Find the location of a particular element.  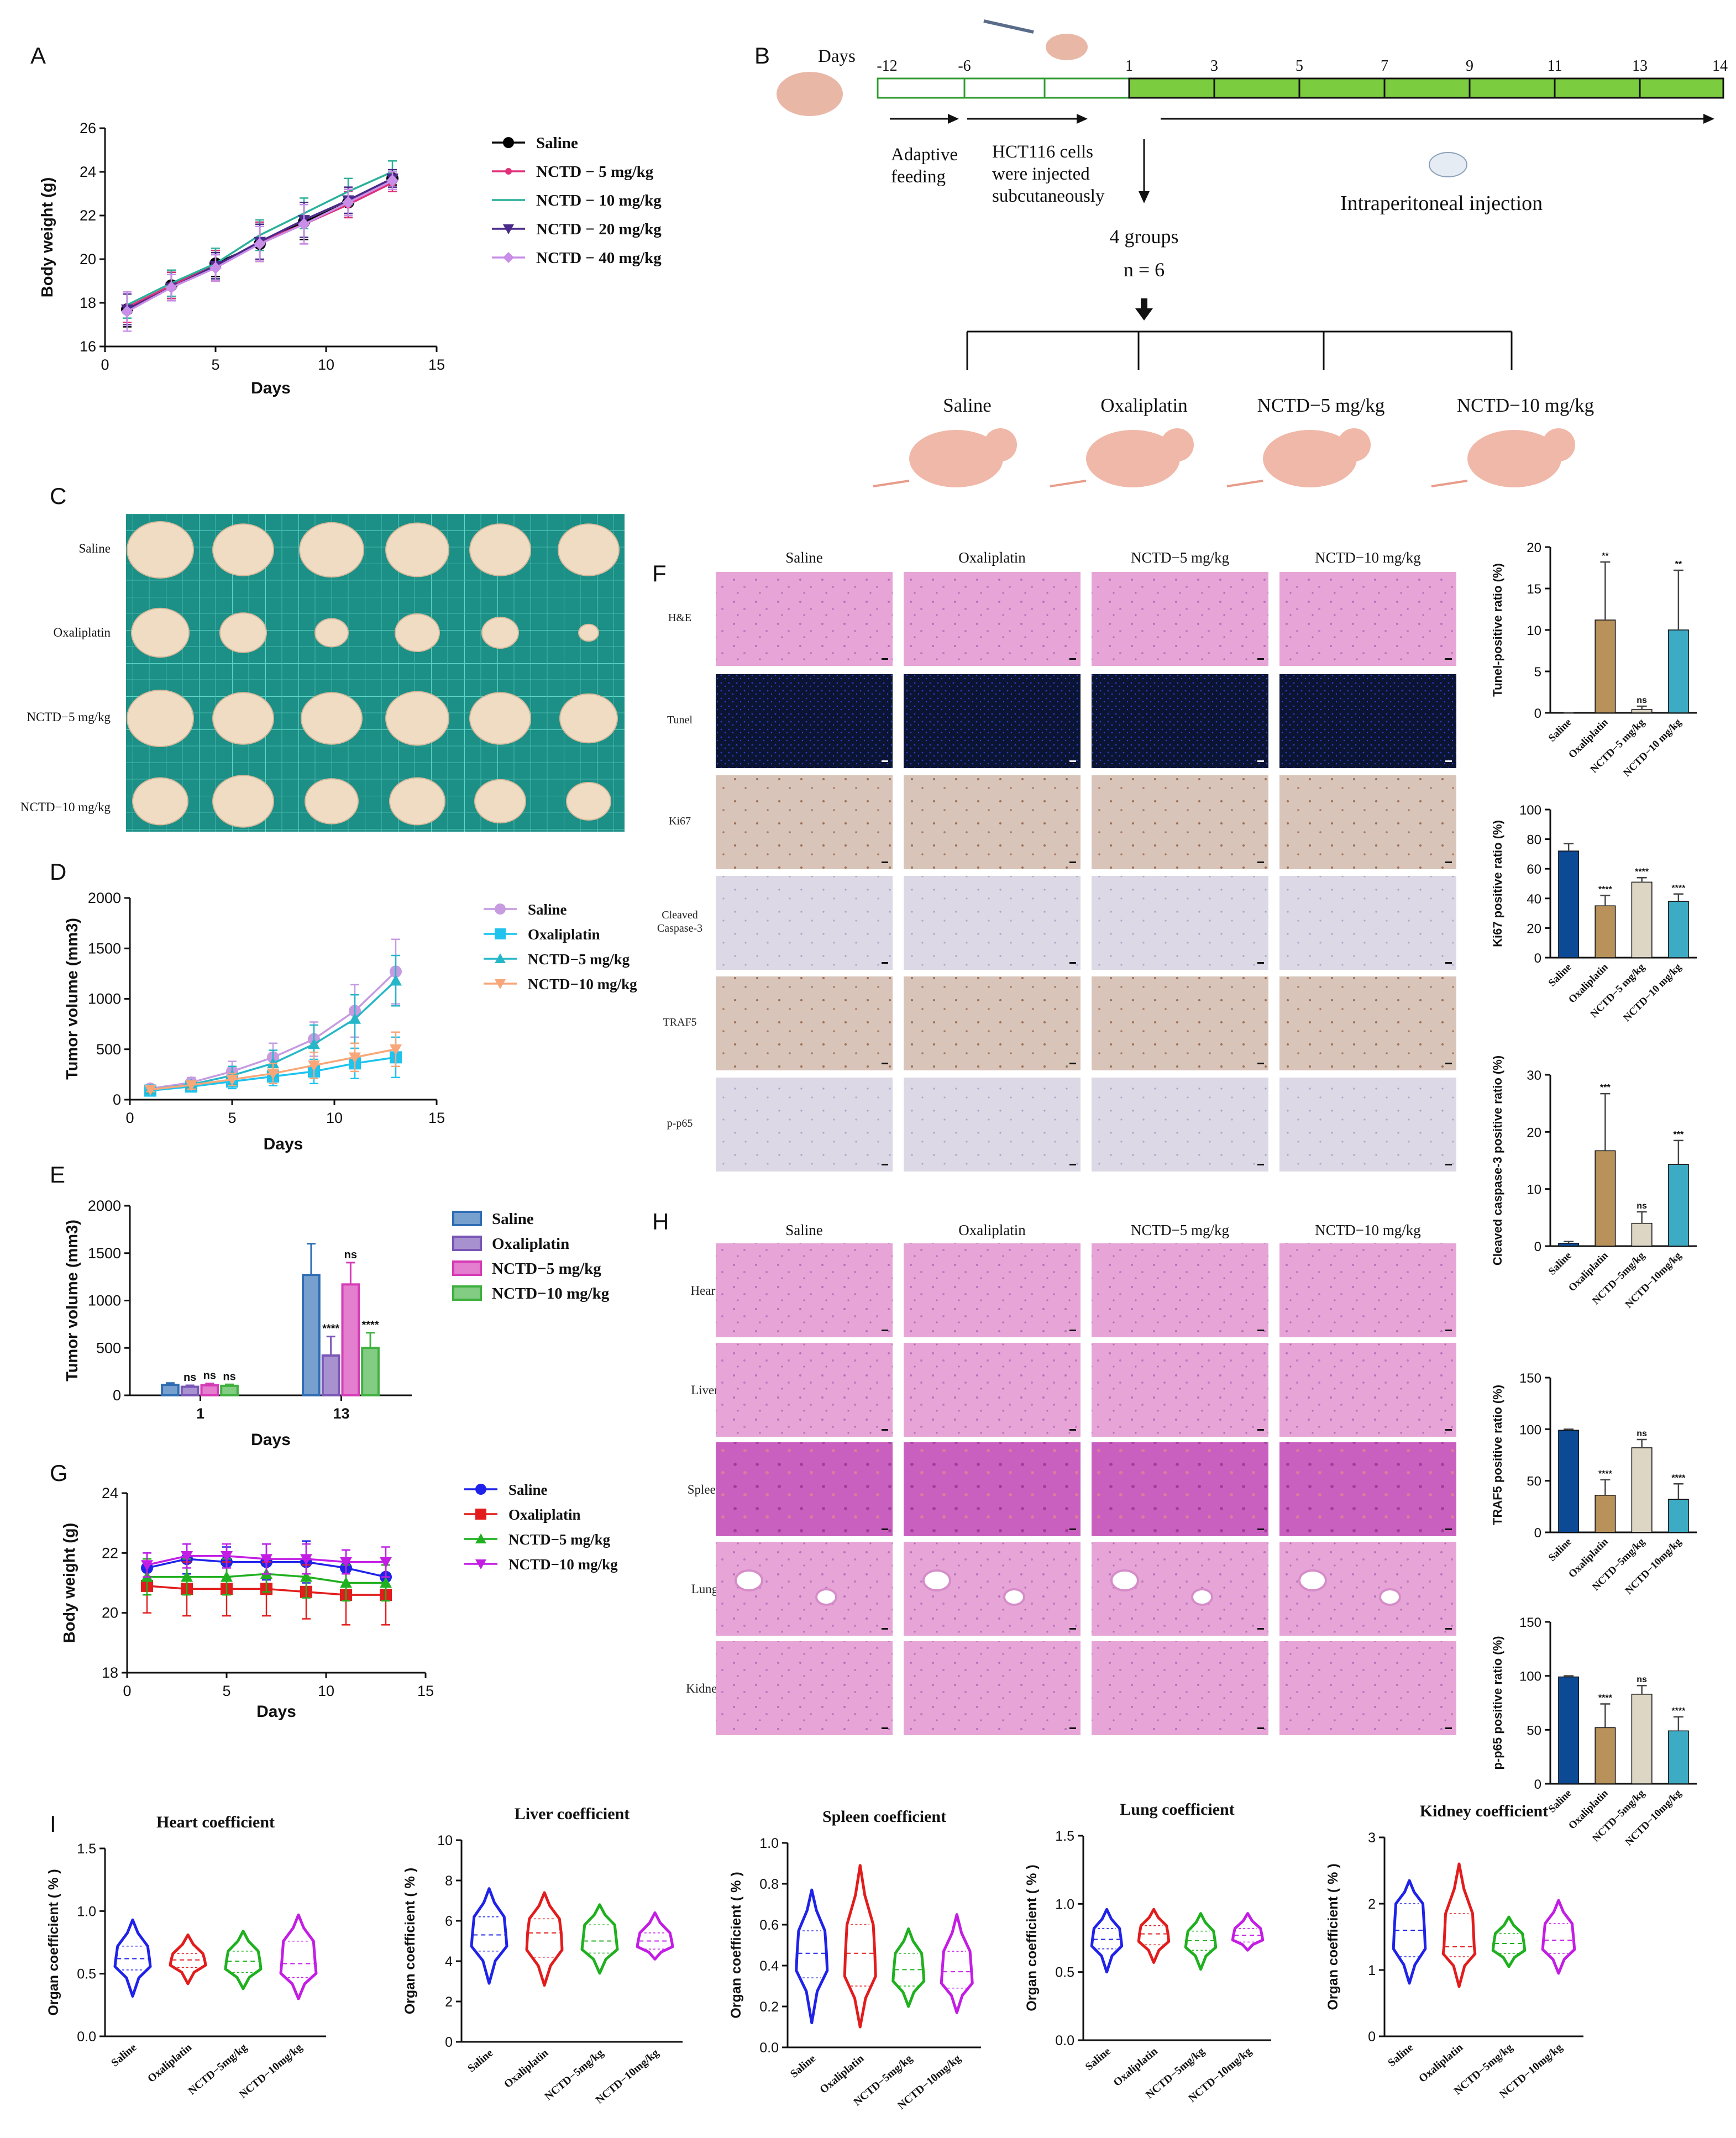

histo-row-label: H&E is located at coordinates (679, 618).